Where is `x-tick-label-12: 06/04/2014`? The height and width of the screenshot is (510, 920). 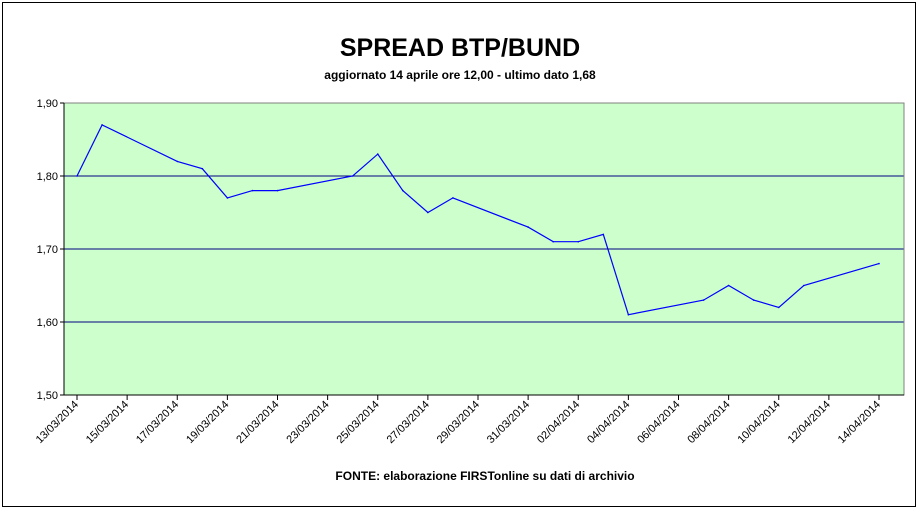
x-tick-label-12: 06/04/2014 is located at coordinates (658, 422).